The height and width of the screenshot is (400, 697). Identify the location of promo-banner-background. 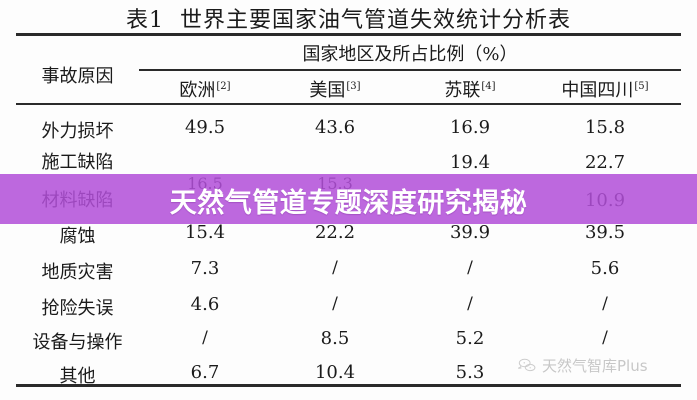
(348, 199).